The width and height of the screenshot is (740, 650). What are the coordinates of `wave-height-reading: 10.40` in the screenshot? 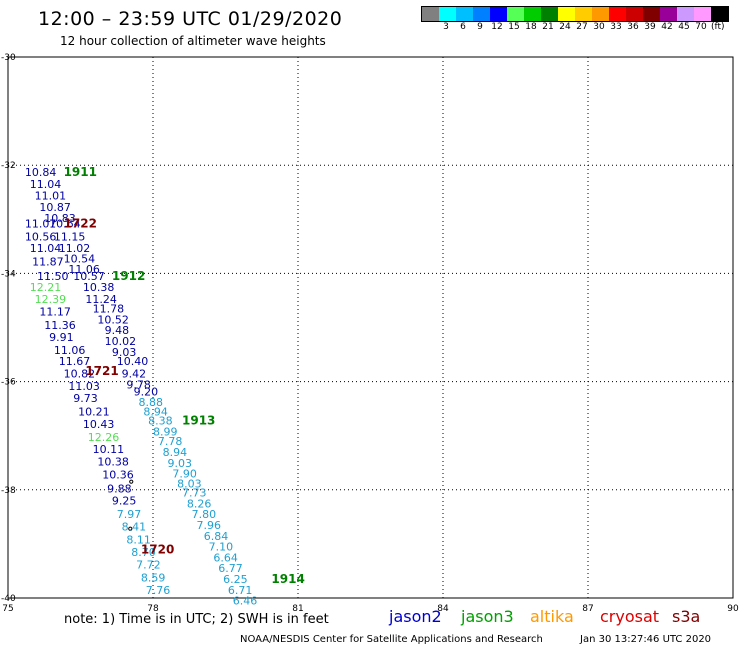 It's located at (133, 361).